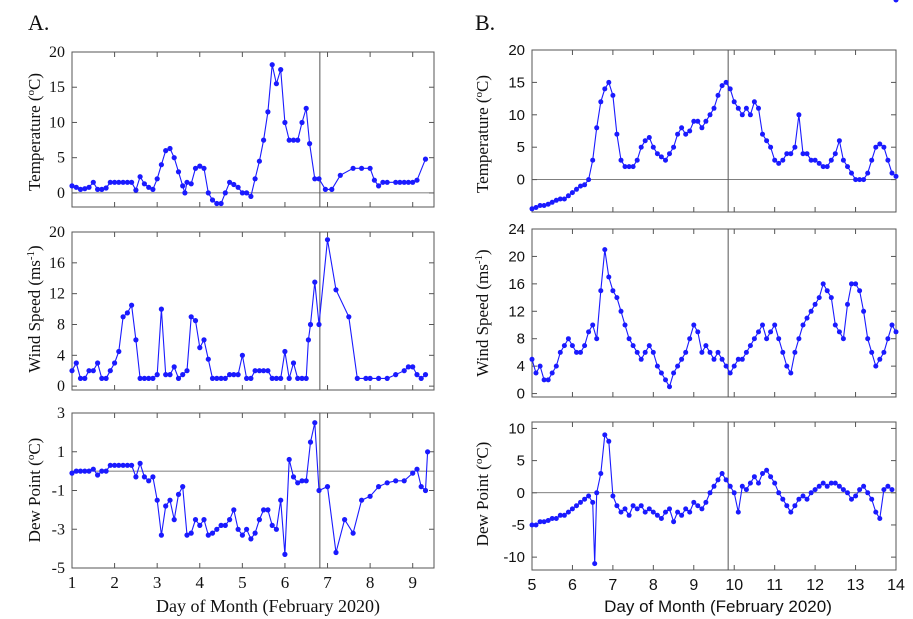 This screenshot has height=619, width=913. What do you see at coordinates (572, 585) in the screenshot?
I see `b-dew-xtick-label: 6` at bounding box center [572, 585].